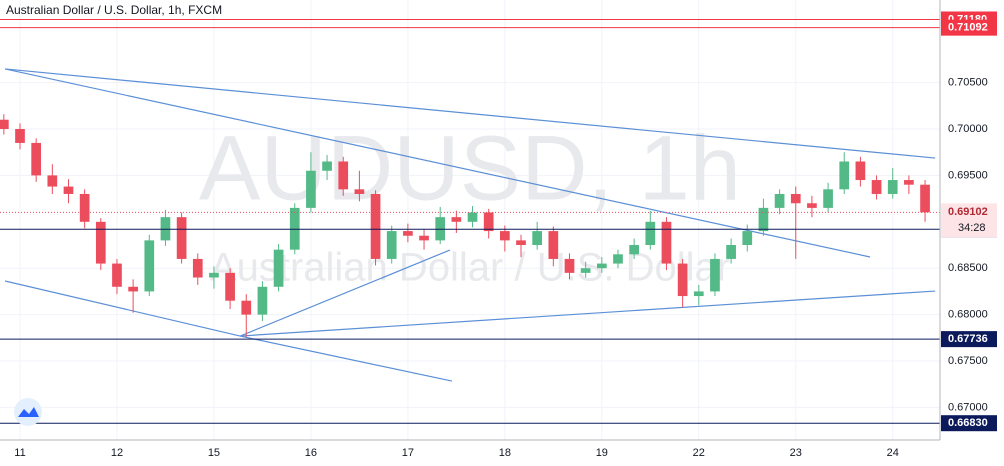 This screenshot has width=1004, height=466. Describe the element at coordinates (969, 220) in the screenshot. I see `last-price-bg` at that location.